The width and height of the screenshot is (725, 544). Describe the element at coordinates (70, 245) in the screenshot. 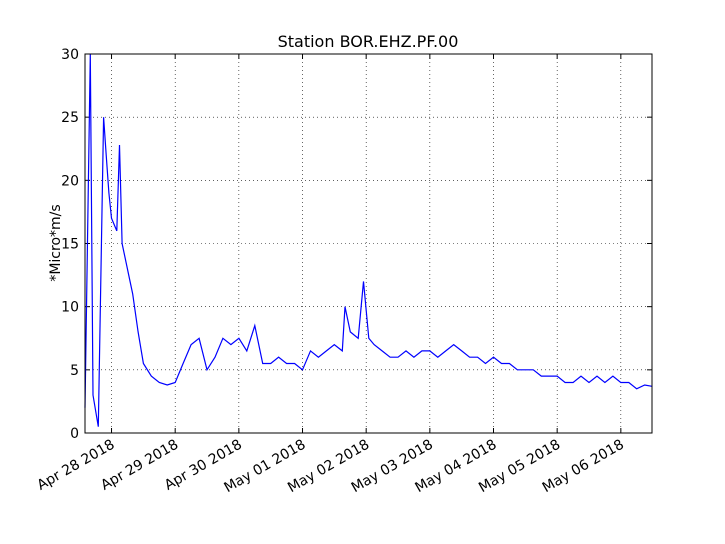

I see `y-tick-label: 15` at that location.